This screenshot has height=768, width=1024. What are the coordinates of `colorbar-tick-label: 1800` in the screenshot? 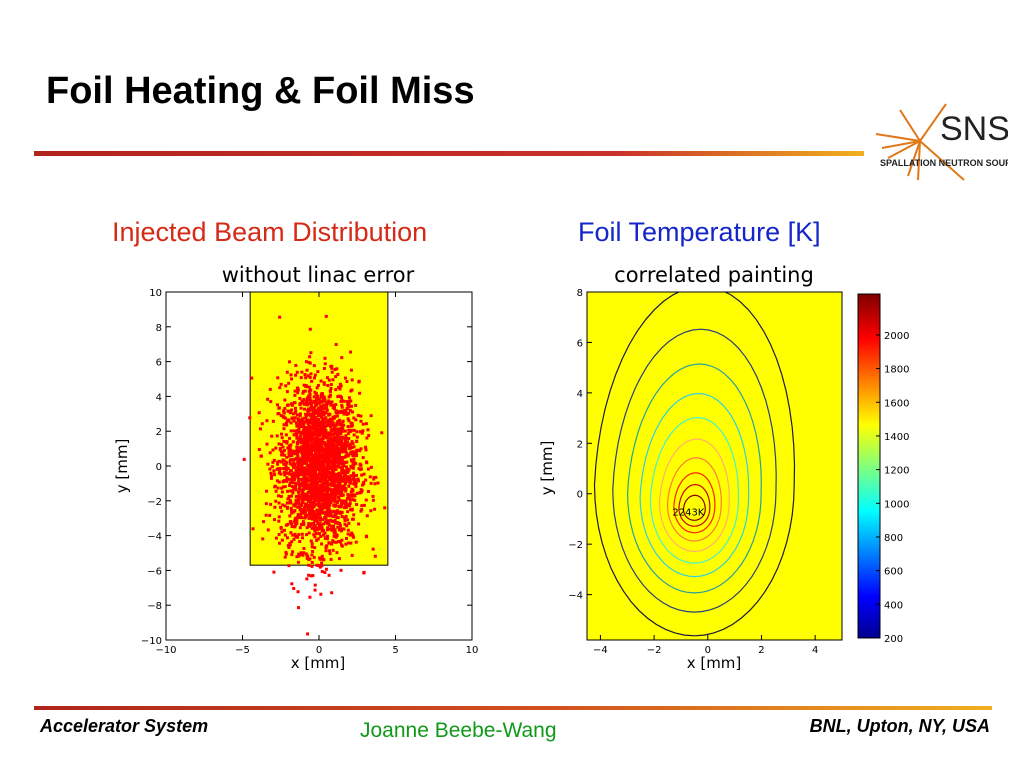 It's located at (896, 370).